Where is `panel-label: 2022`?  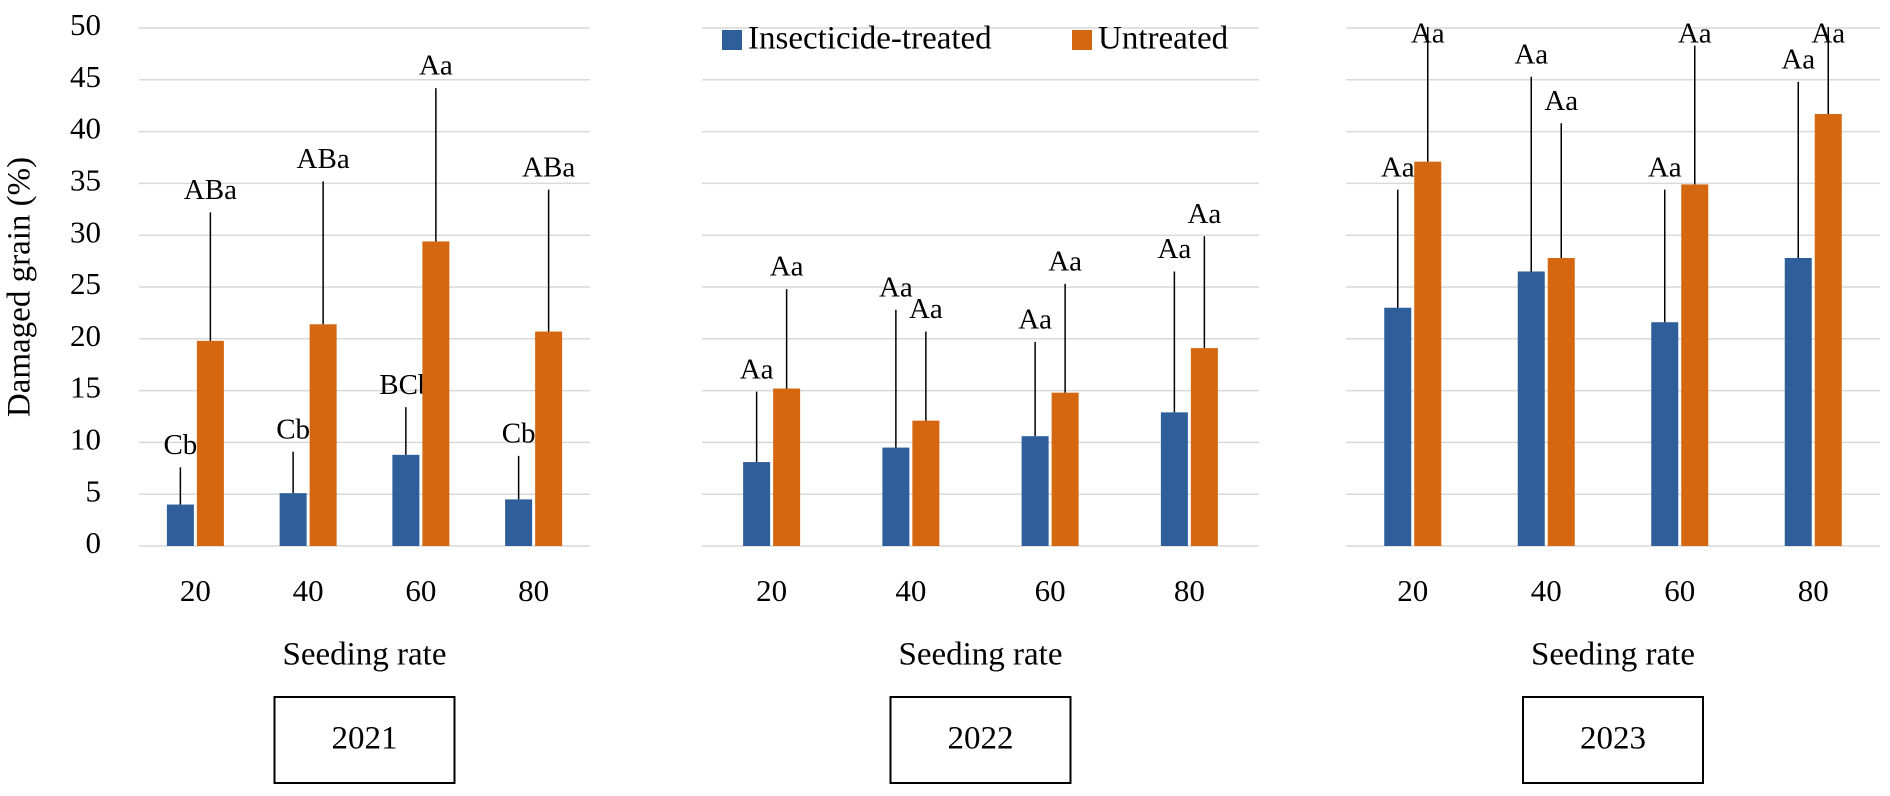 panel-label: 2022 is located at coordinates (981, 739).